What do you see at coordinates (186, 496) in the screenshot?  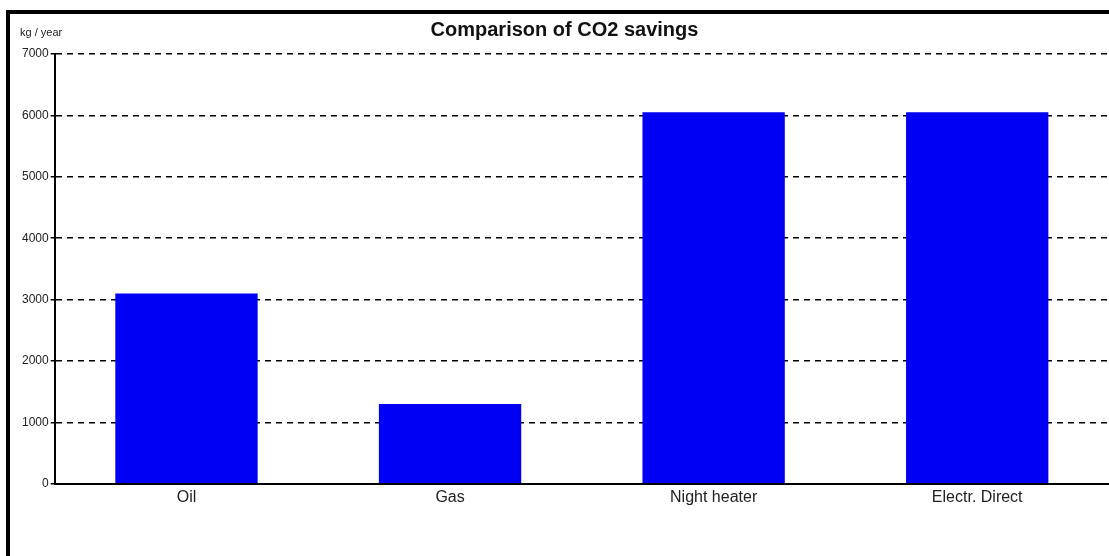 I see `x-tick-label: Oil` at bounding box center [186, 496].